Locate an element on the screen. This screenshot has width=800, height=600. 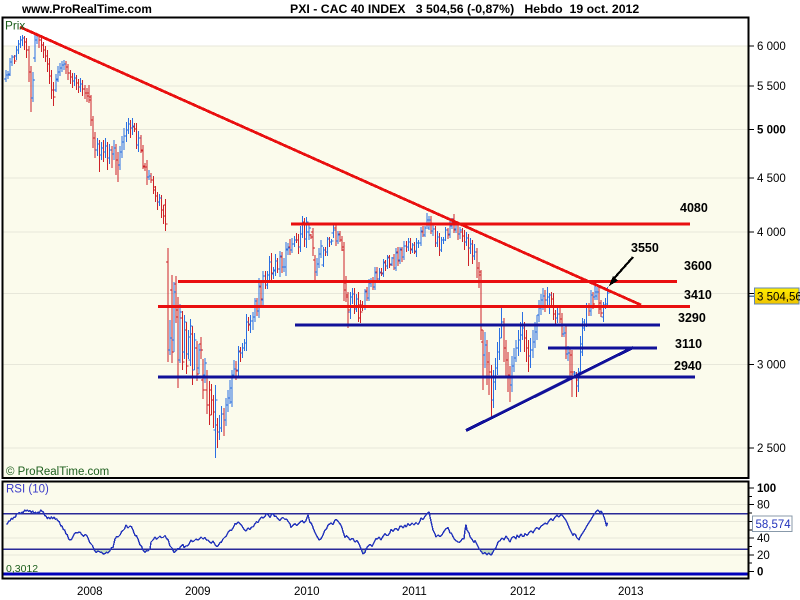
svg-text: 5 500 is located at coordinates (771, 87).